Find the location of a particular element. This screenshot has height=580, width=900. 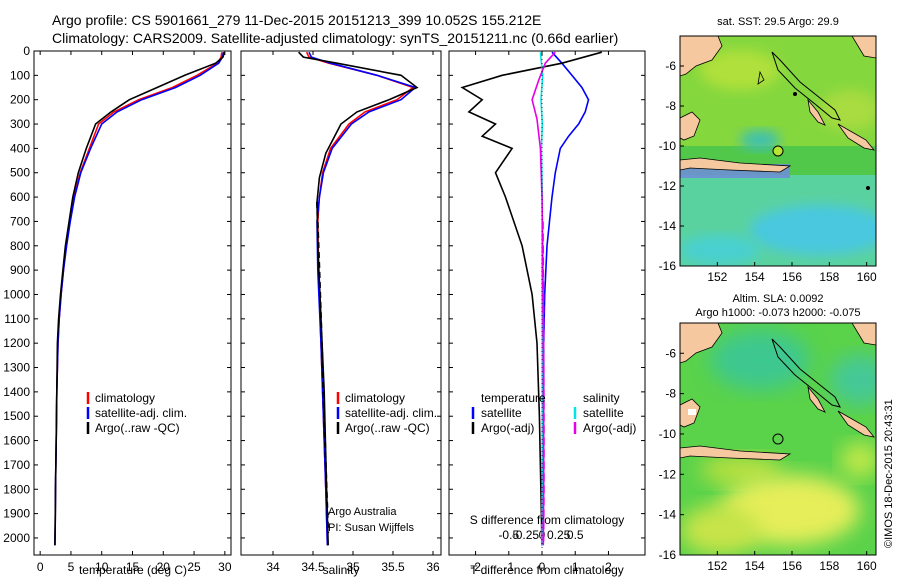

legend-label-s-argo: Argo(-adj) is located at coordinates (609, 428).